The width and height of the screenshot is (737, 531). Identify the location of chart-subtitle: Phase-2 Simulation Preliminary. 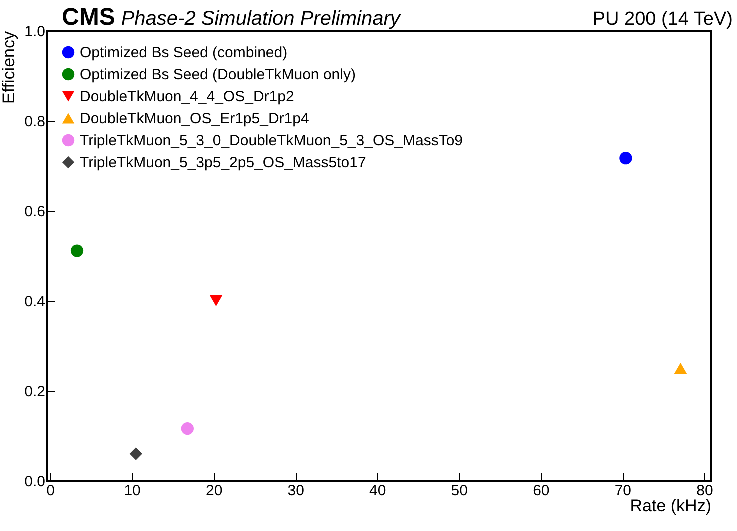
(260, 19).